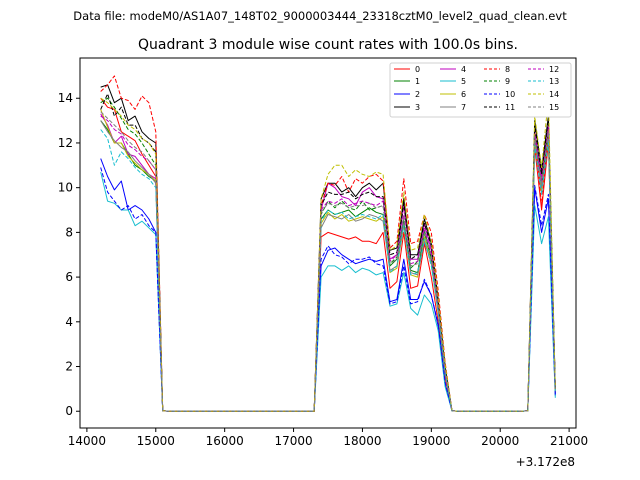 Image resolution: width=640 pixels, height=480 pixels. I want to click on x-tick-label: 17000, so click(293, 441).